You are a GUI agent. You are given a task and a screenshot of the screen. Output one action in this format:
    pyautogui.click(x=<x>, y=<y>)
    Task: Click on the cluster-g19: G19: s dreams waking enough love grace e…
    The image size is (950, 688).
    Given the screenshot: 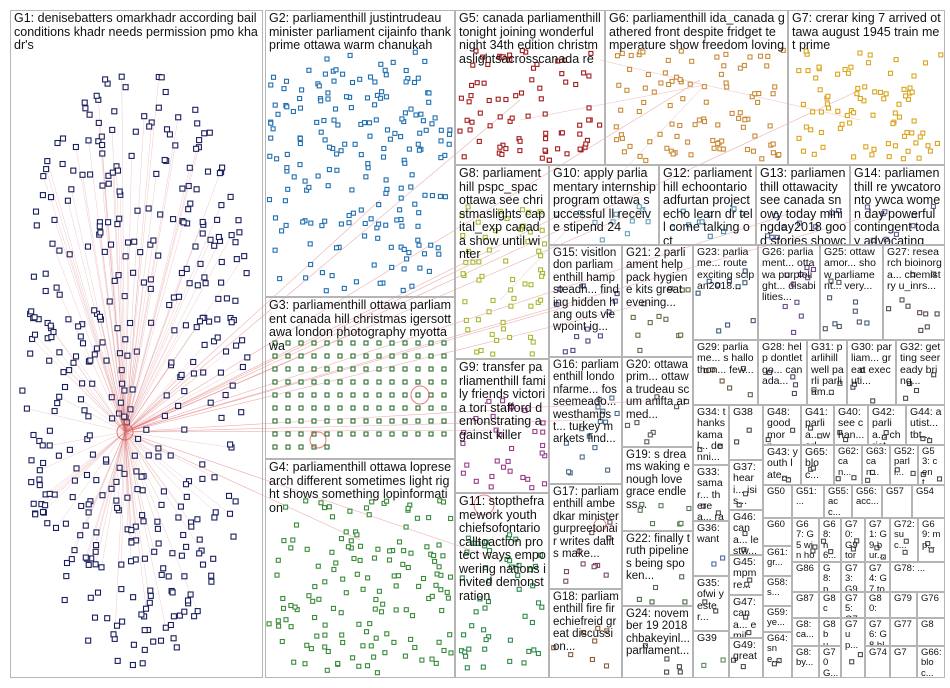 What is the action you would take?
    pyautogui.click(x=657, y=489)
    